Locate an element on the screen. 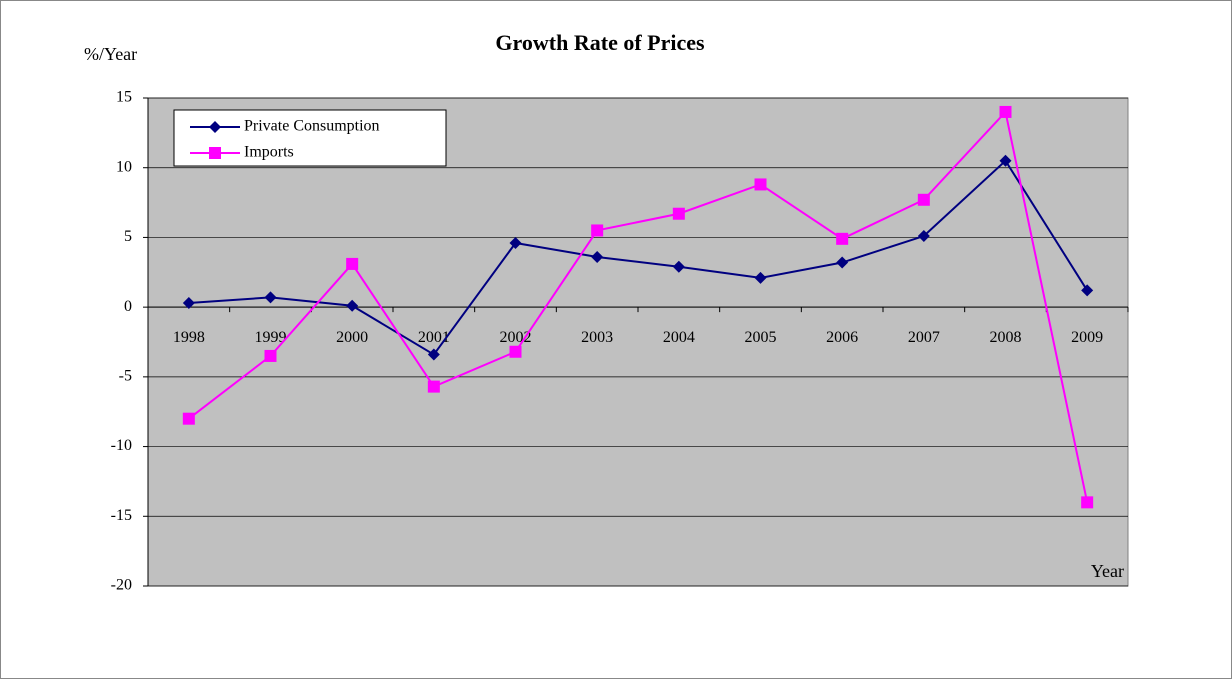 Image resolution: width=1232 pixels, height=679 pixels. x-tick-label: 2000 is located at coordinates (352, 337).